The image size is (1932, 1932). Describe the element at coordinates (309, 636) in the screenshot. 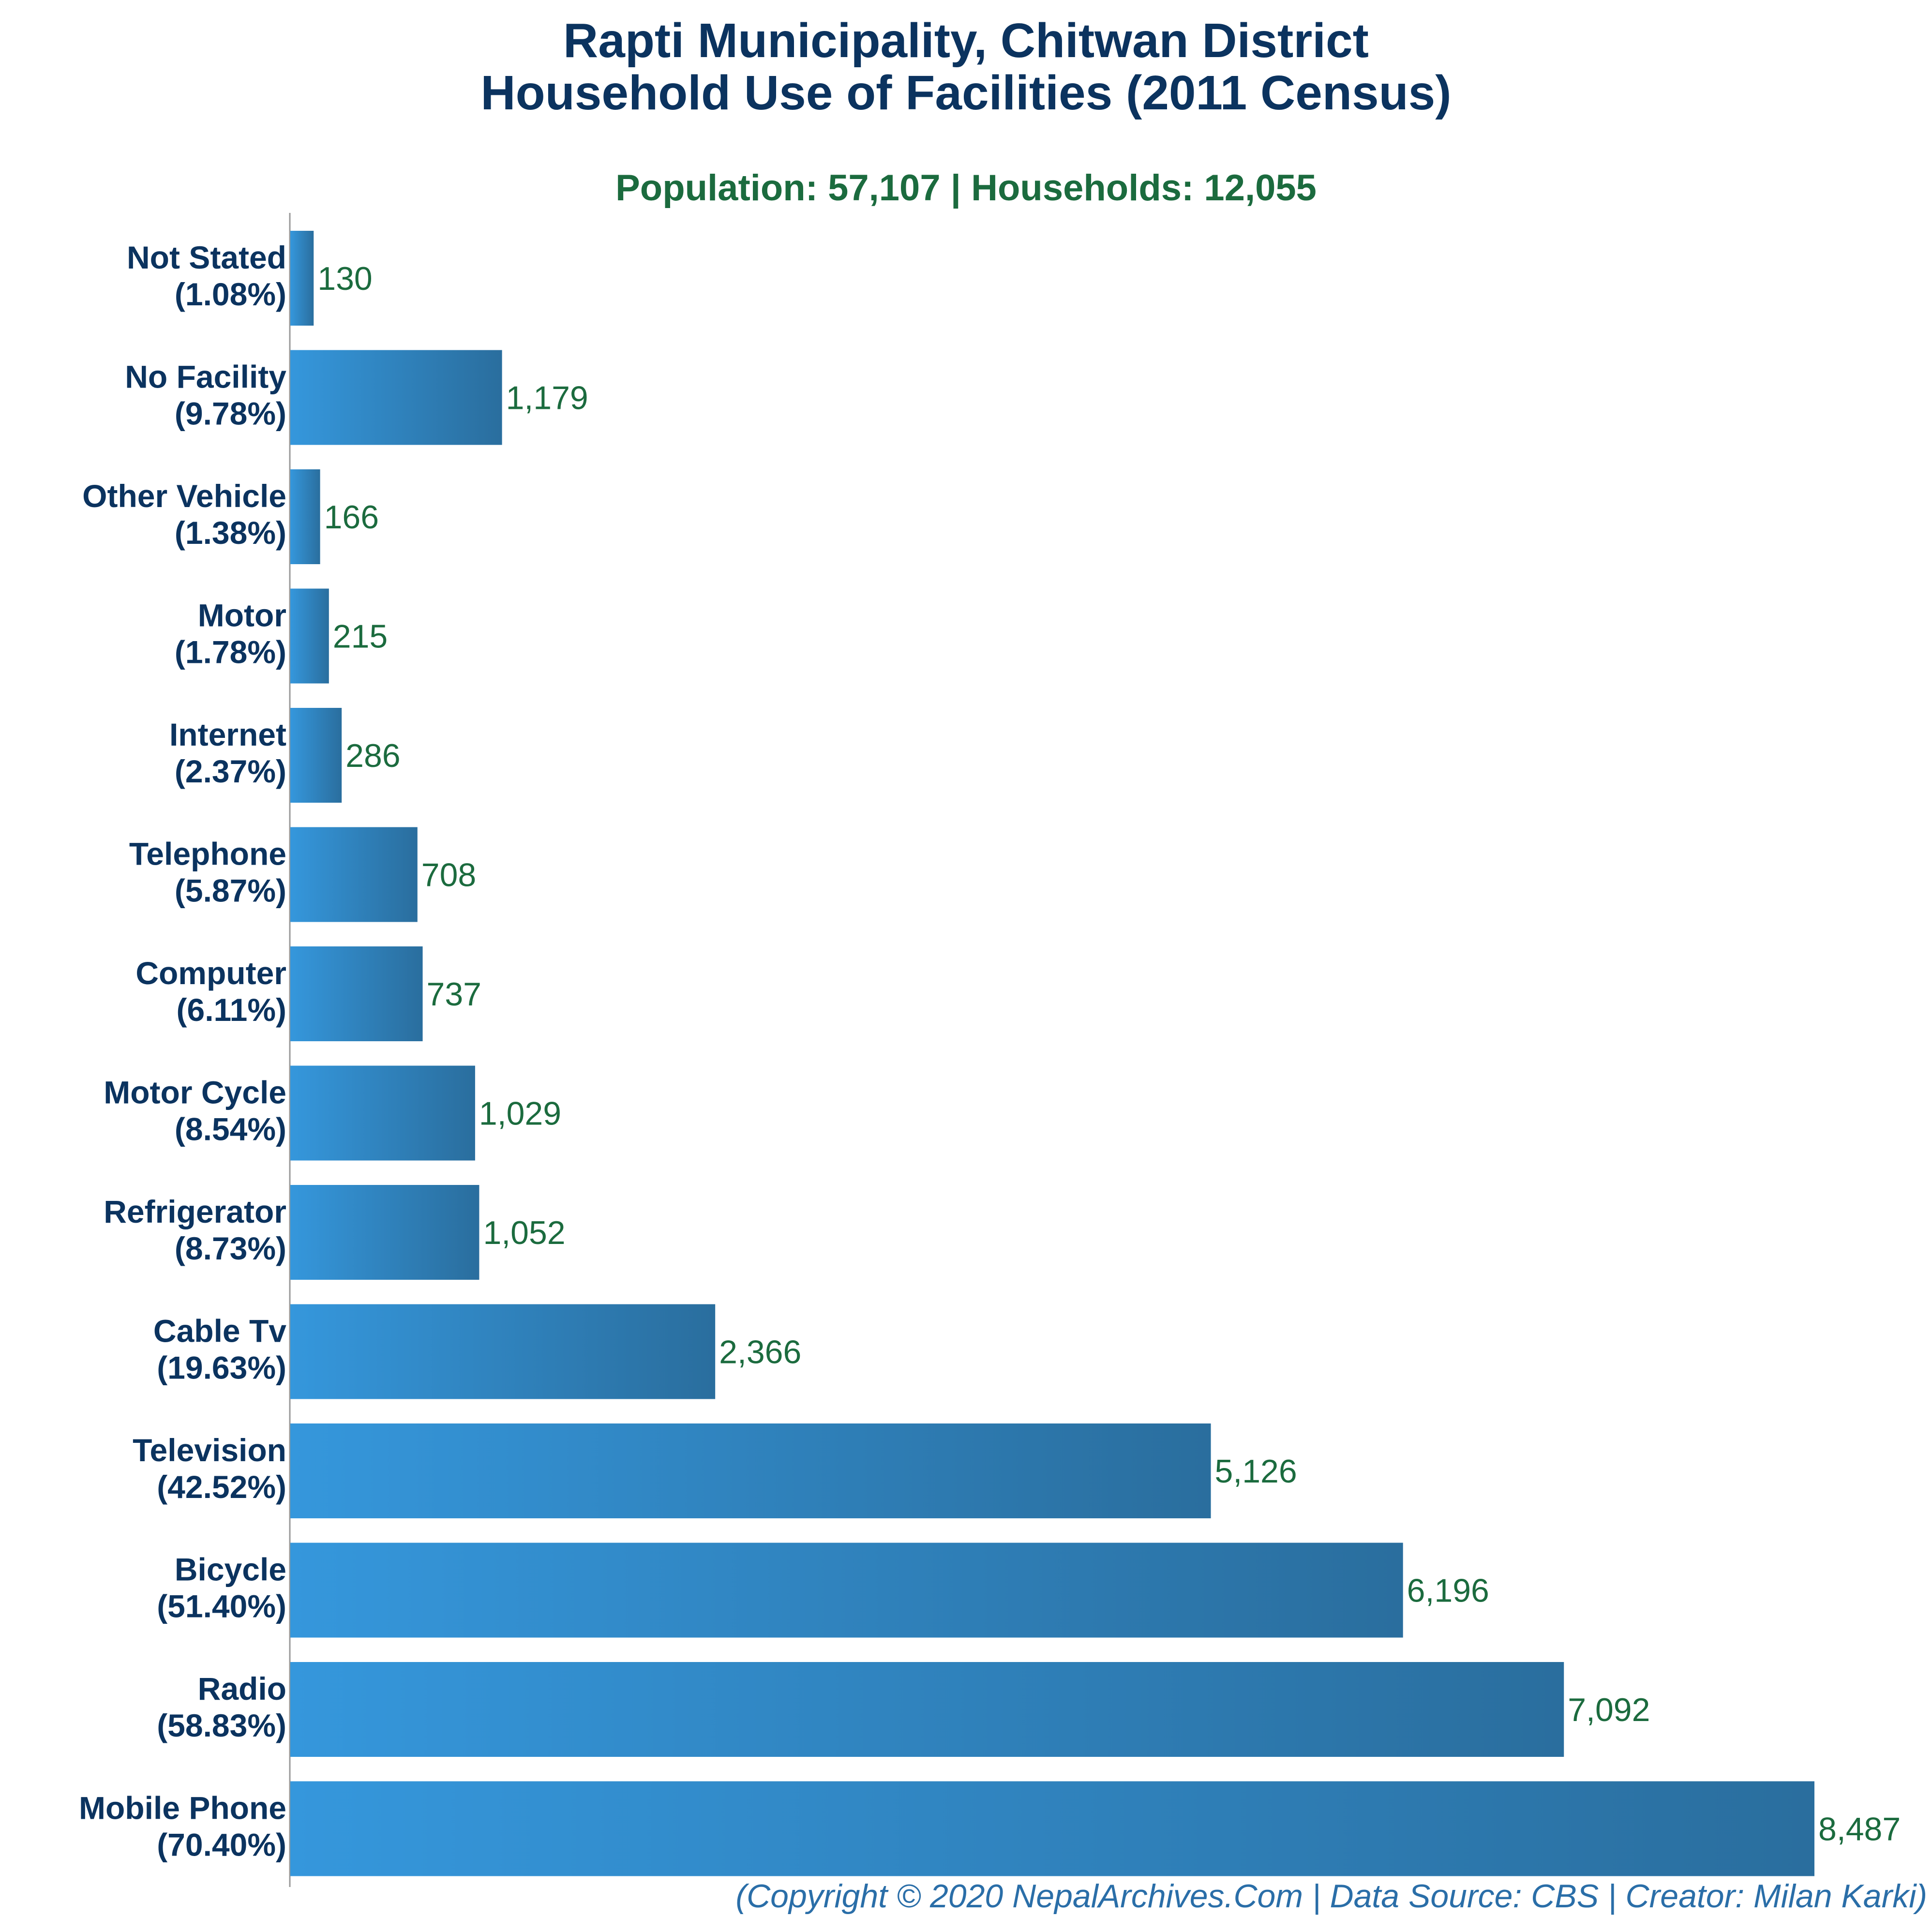

I see `bar-motor` at that location.